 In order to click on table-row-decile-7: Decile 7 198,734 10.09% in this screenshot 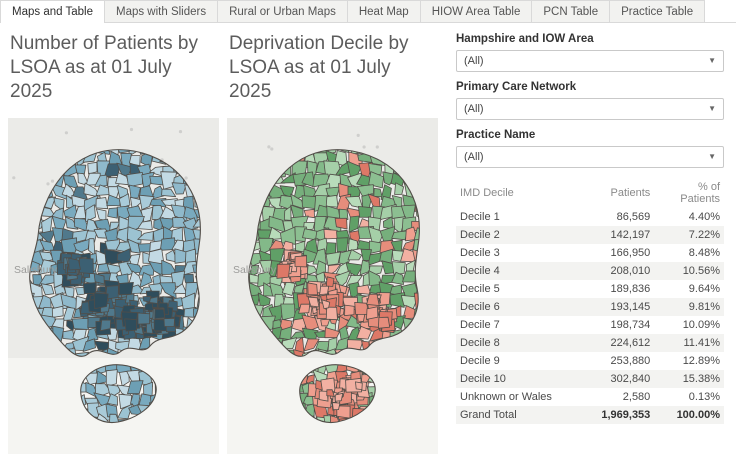, I will do `click(590, 325)`.